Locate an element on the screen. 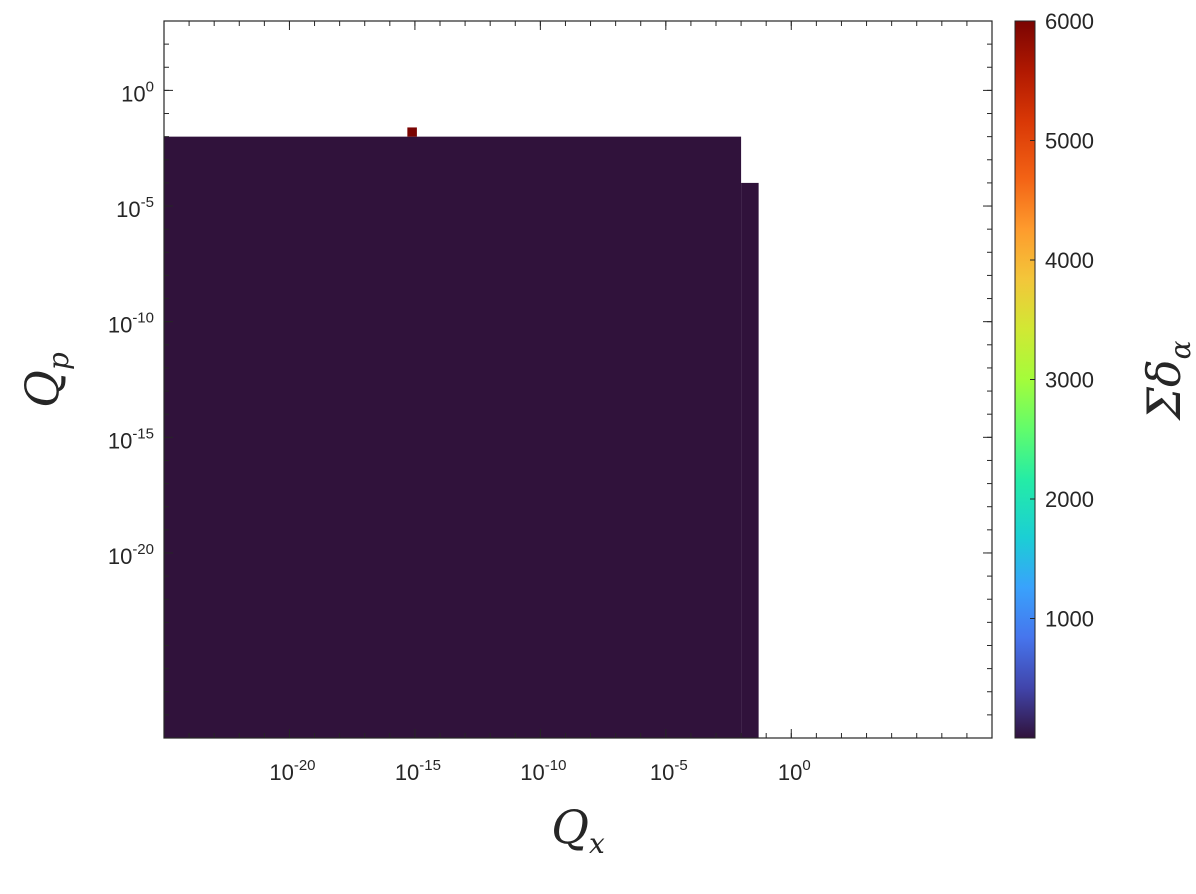 The image size is (1196, 894). x-axis-title: Qx is located at coordinates (578, 830).